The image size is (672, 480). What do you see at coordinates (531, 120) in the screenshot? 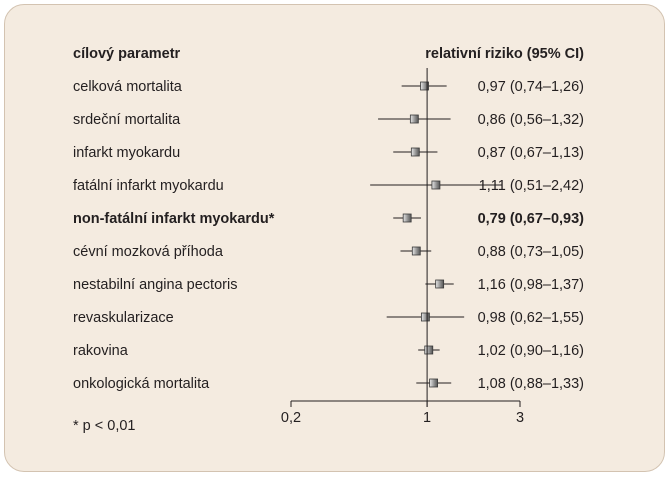
I see `row-value: 0,86 (0,56–1,32)` at bounding box center [531, 120].